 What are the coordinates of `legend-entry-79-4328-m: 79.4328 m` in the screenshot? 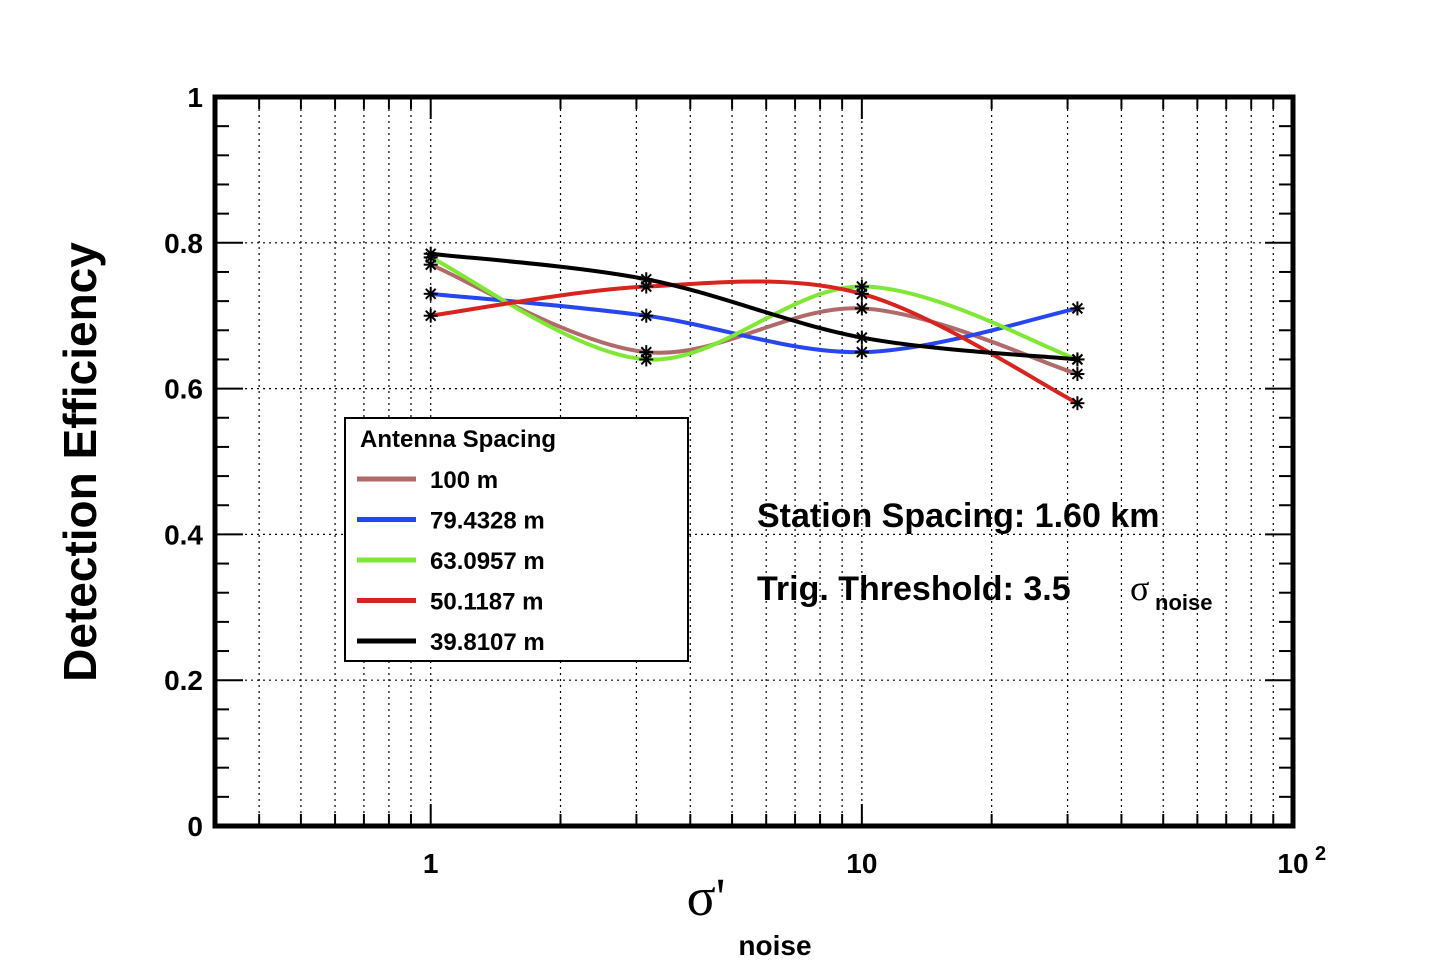 It's located at (451, 521).